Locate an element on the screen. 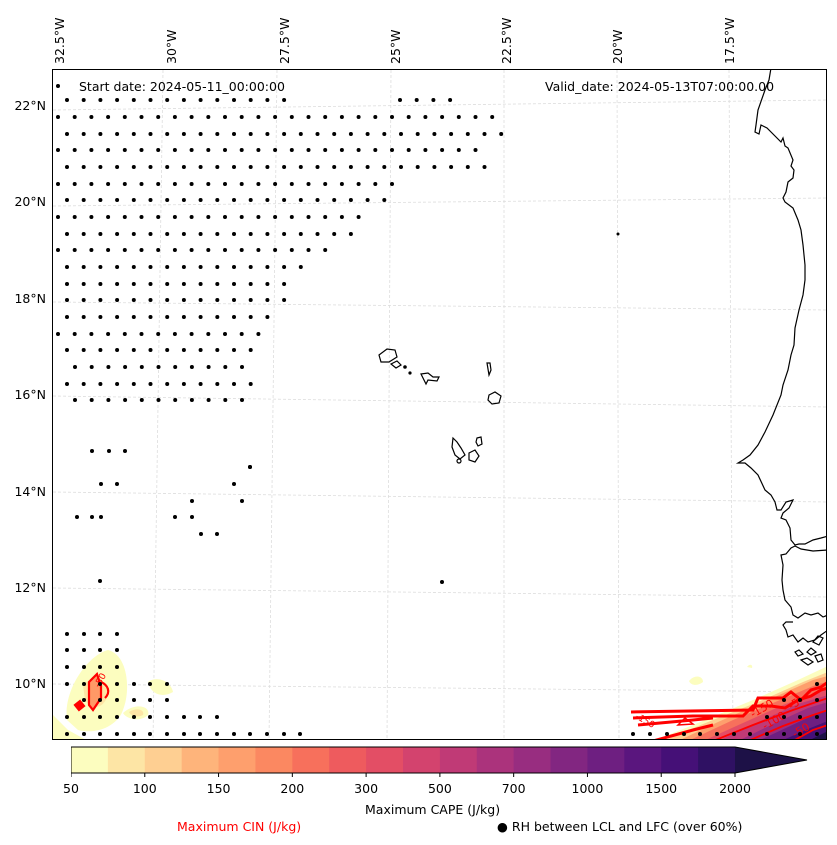  colorbar-tick-label: 150 is located at coordinates (218, 788).